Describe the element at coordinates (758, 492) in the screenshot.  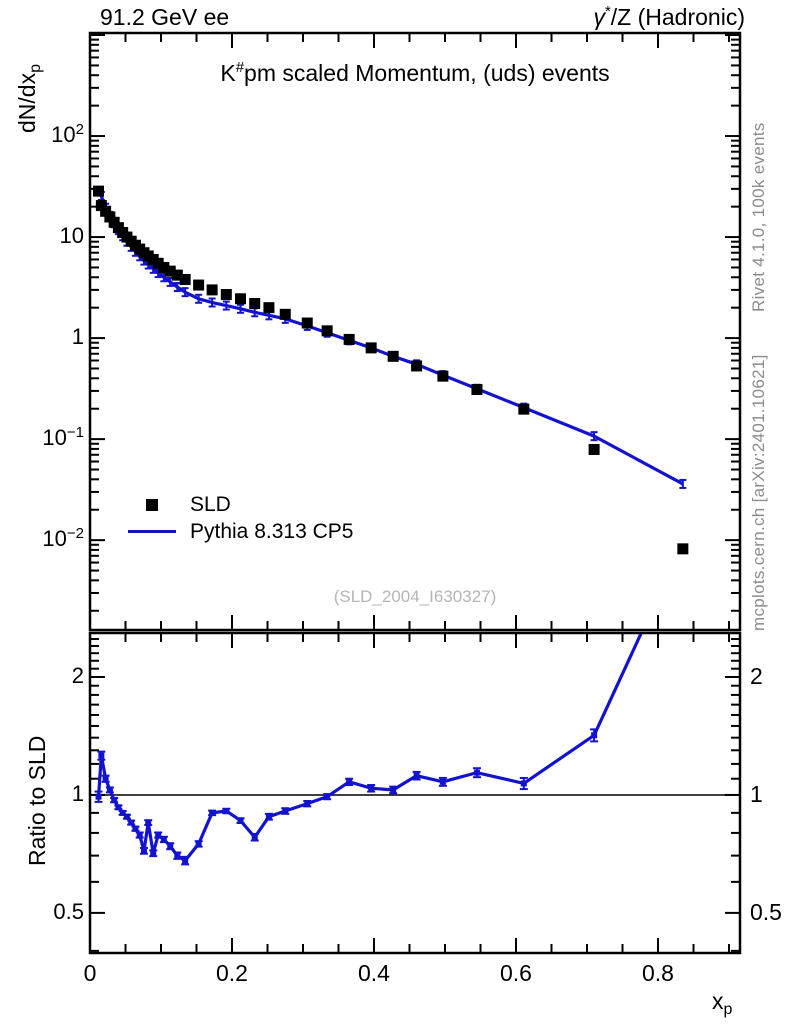
I see `mcplots-arxiv-note: mcplots.cern.ch [arXiv:2401.10621]` at that location.